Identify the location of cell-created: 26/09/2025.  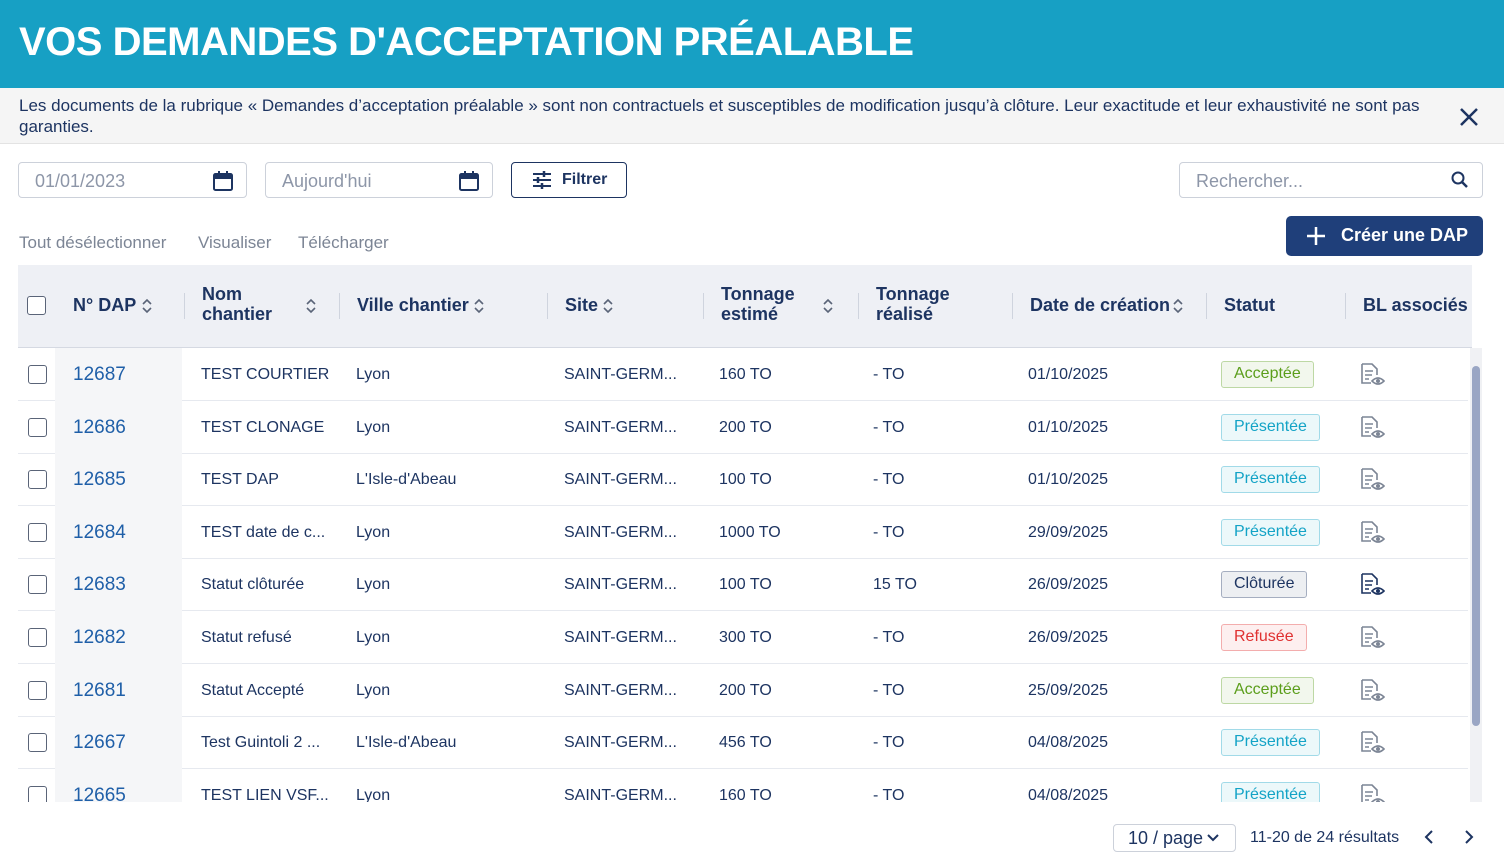
(1068, 637).